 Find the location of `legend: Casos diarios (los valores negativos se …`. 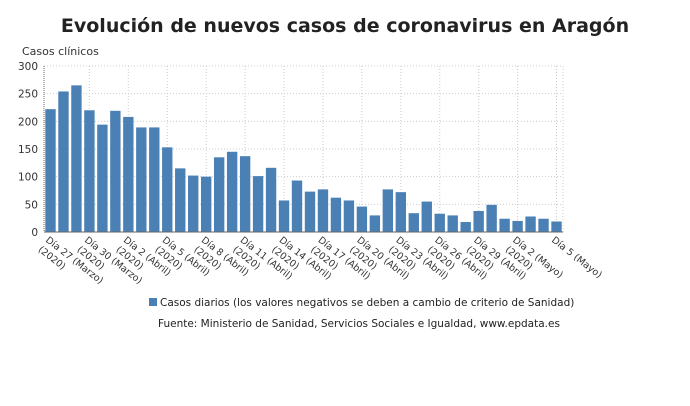

legend: Casos diarios (los valores negativos se … is located at coordinates (361, 303).